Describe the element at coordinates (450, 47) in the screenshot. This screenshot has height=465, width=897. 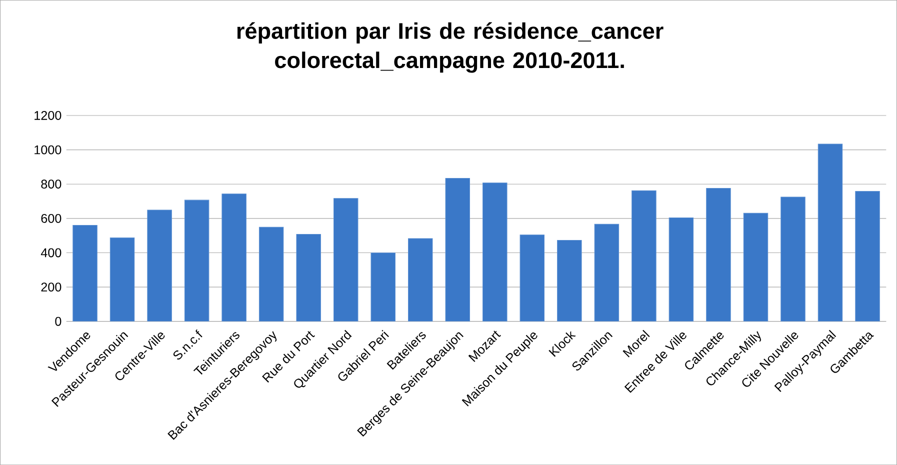
I see `chart-title: répartition par Iris de résidence_cancer colorectal_campagne 2010-2011.` at that location.